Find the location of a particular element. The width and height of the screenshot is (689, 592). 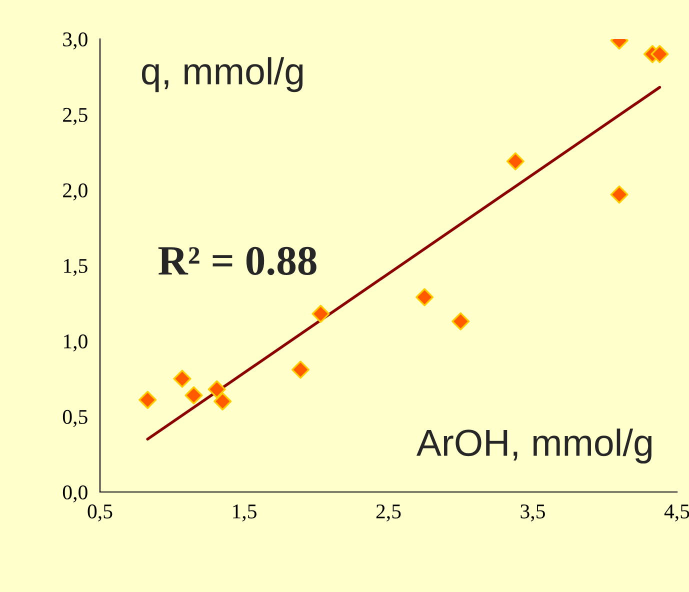

x-tick-label: 1,5 is located at coordinates (244, 513).